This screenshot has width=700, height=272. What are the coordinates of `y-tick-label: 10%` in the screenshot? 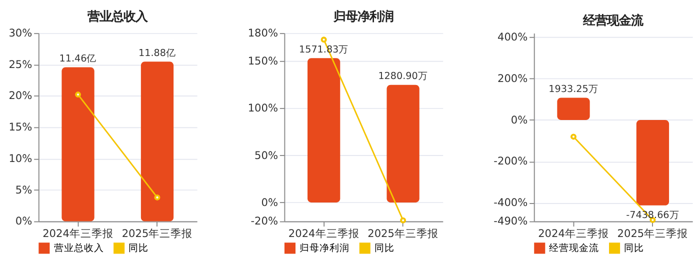 It's located at (20, 158).